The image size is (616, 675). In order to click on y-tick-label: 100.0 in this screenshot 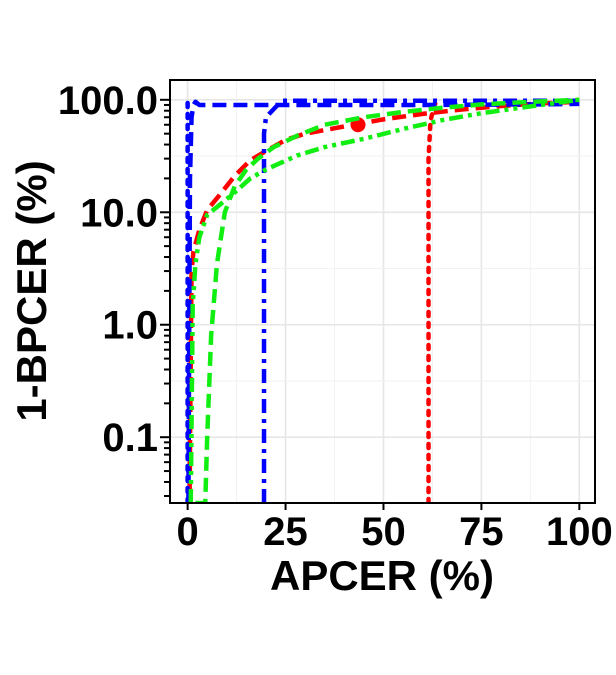, I will do `click(108, 101)`.